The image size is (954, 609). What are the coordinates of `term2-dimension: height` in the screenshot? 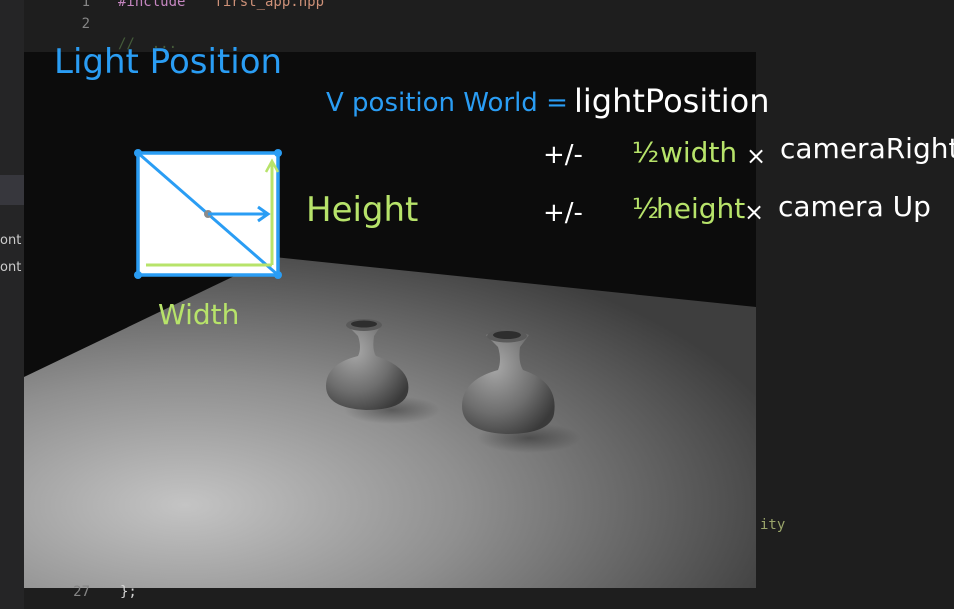 It's located at (701, 208).